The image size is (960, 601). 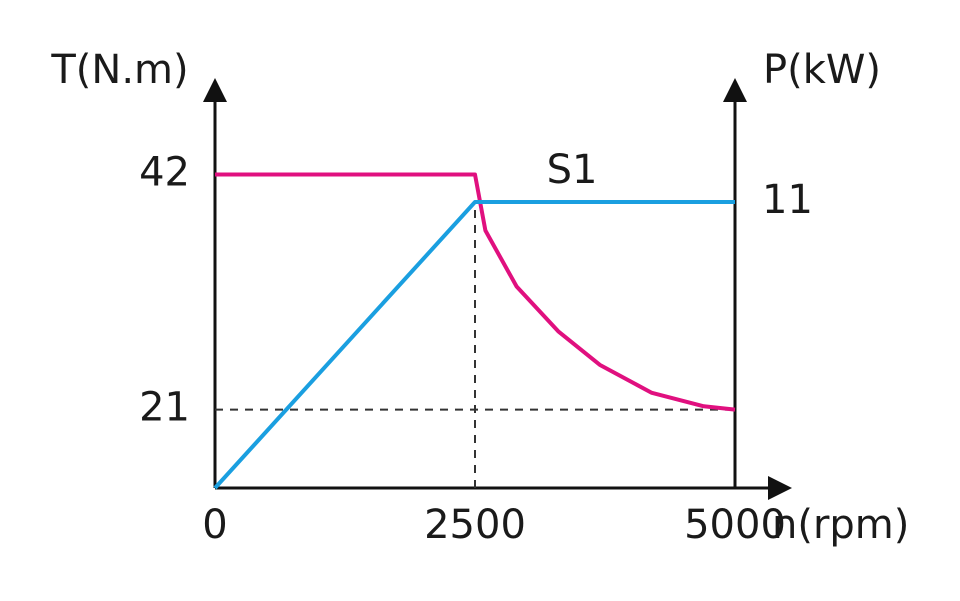 What do you see at coordinates (822, 70) in the screenshot?
I see `y2-axis-title: P(kW)` at bounding box center [822, 70].